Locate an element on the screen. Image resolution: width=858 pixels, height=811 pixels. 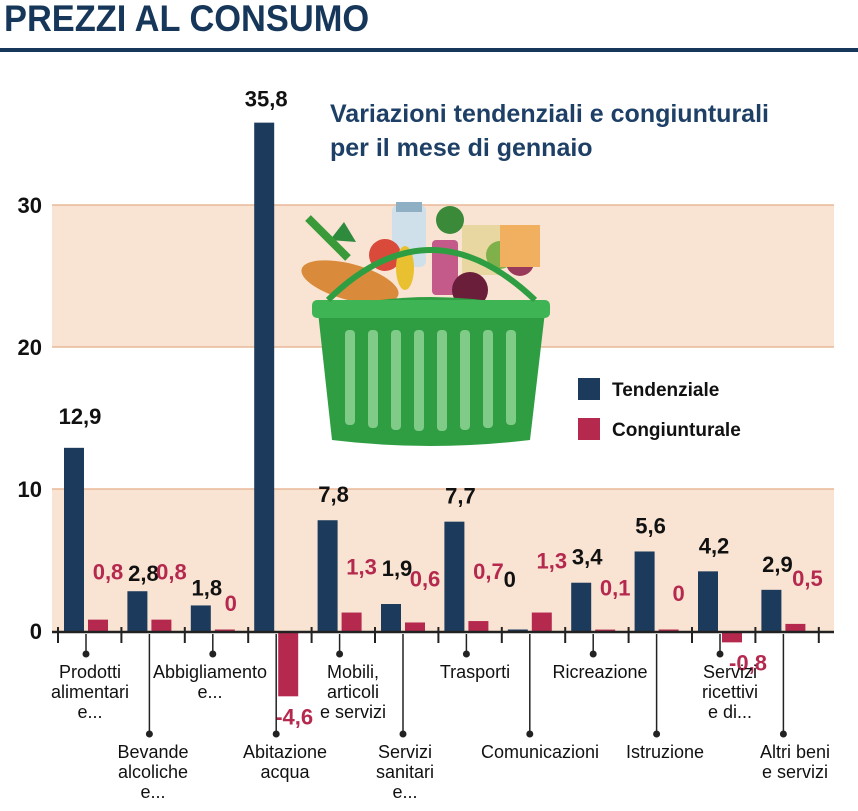
value-label-tendenziale-3: 35,8 is located at coordinates (266, 99).